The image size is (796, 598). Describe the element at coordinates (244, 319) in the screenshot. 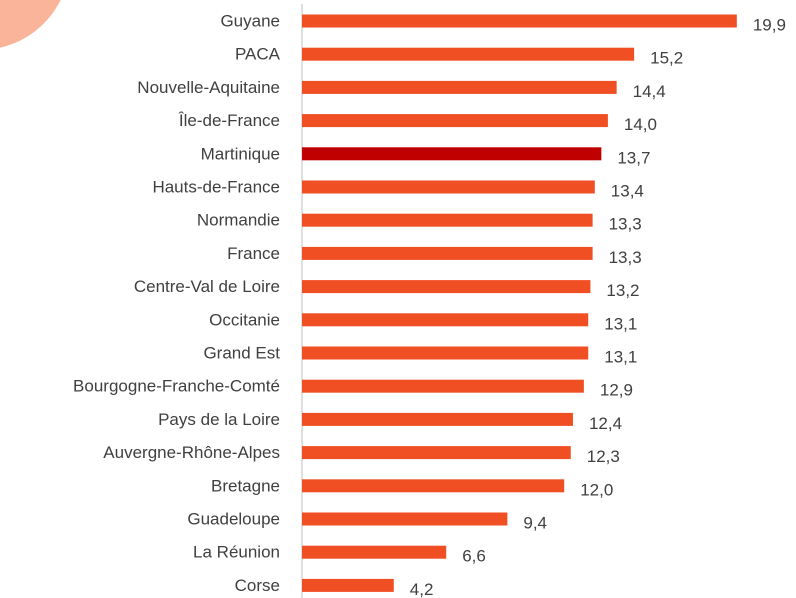

I see `y-tick-label: Occitanie` at that location.